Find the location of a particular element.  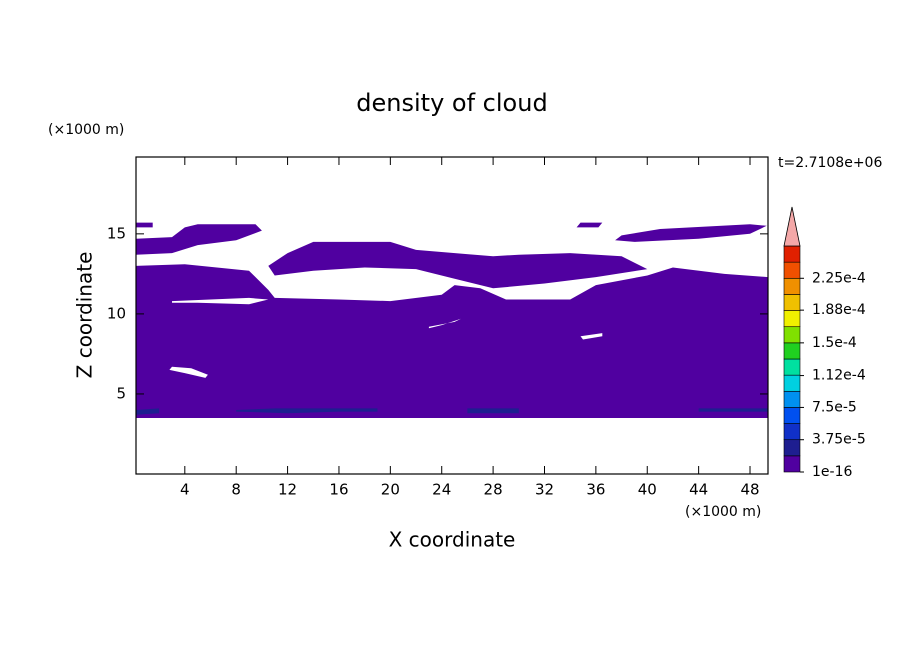

x-tick-label: 28 is located at coordinates (493, 490).